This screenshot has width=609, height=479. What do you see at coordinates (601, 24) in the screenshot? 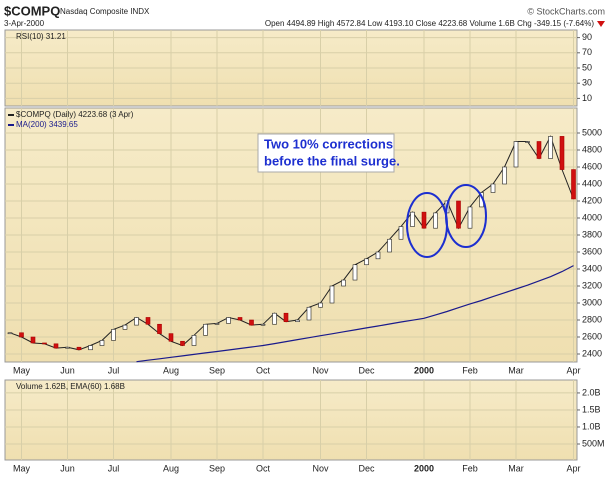
I see `down-arrow` at bounding box center [601, 24].